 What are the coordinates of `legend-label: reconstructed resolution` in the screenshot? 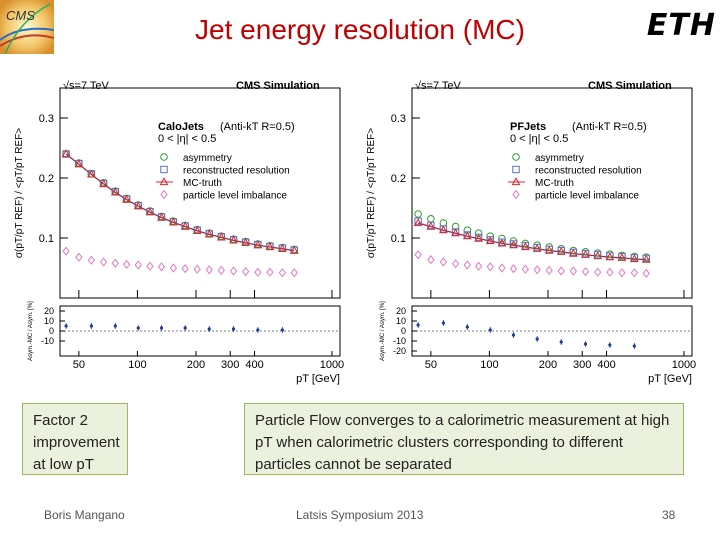 It's located at (236, 171).